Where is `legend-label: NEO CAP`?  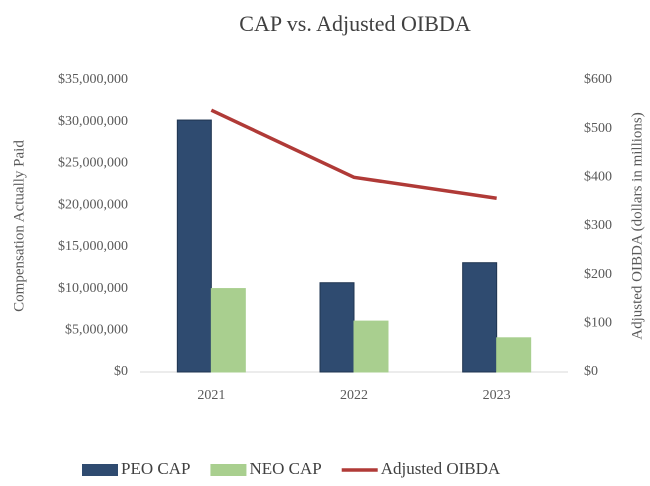 legend-label: NEO CAP is located at coordinates (285, 468).